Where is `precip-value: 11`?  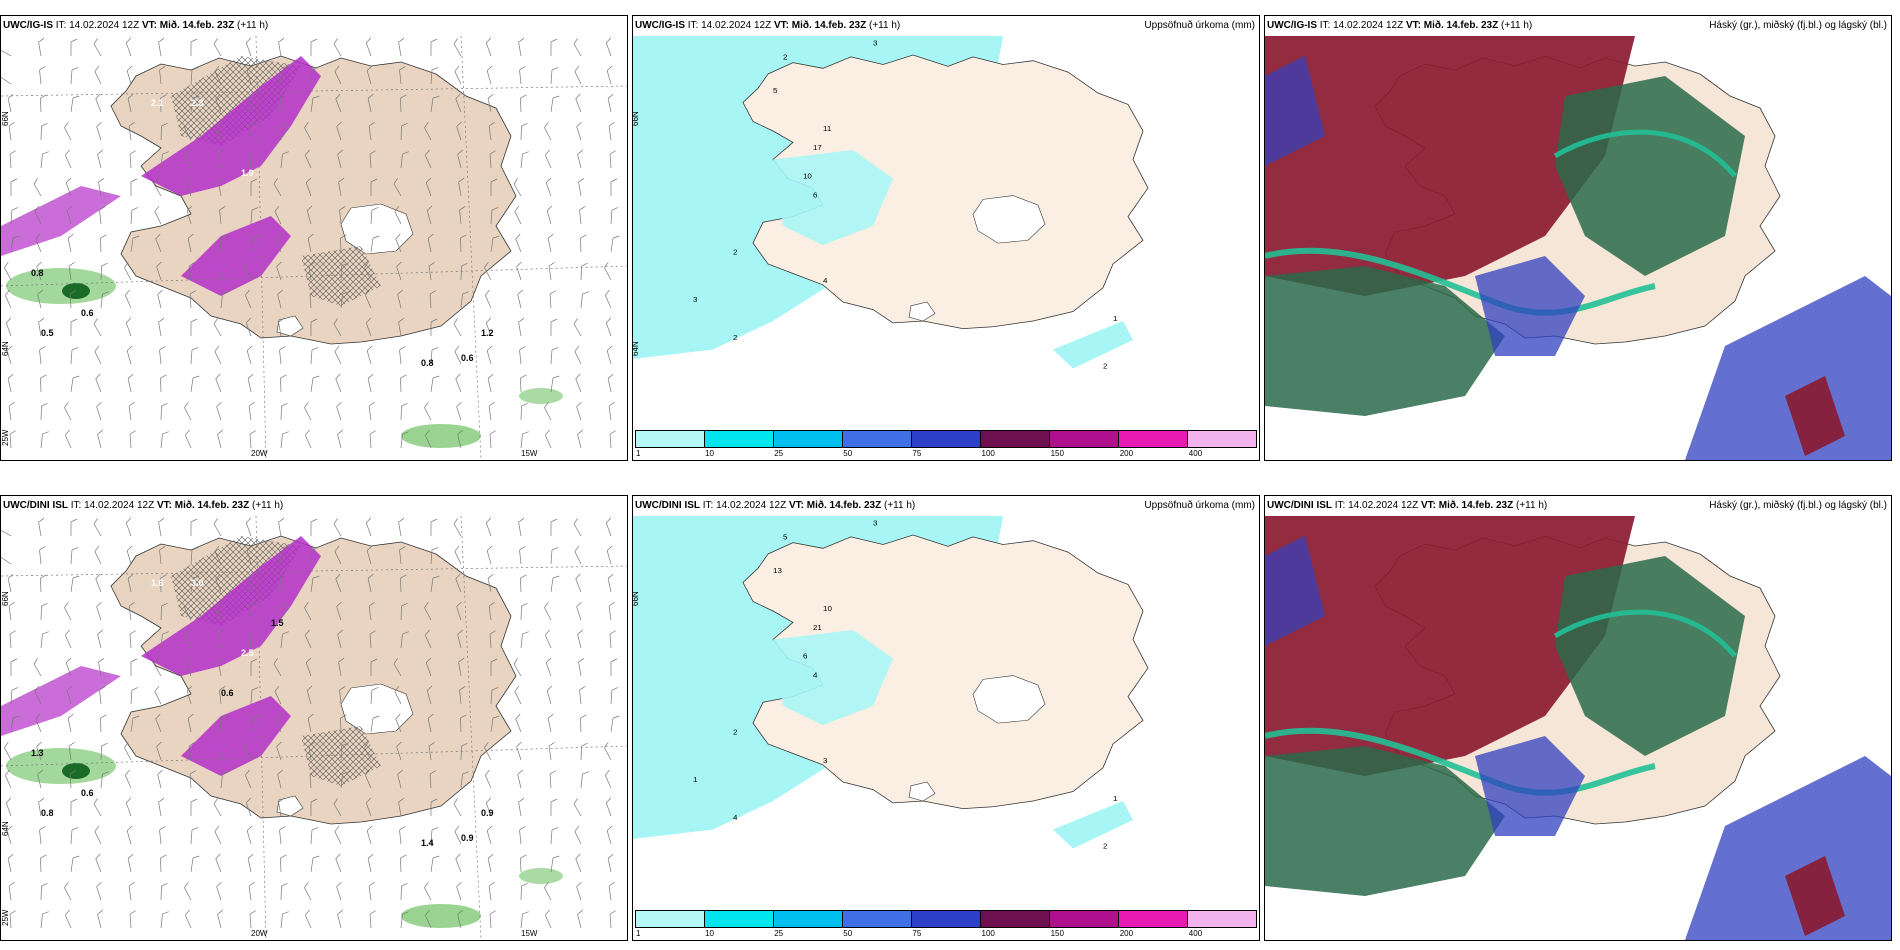 precip-value: 11 is located at coordinates (827, 128).